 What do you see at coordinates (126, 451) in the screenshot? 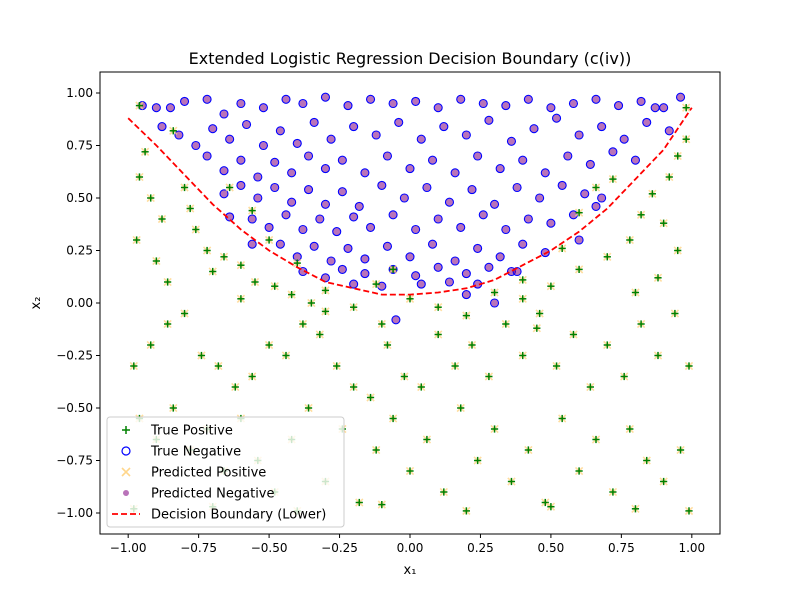
I see `hollow-circle-marker-icon` at bounding box center [126, 451].